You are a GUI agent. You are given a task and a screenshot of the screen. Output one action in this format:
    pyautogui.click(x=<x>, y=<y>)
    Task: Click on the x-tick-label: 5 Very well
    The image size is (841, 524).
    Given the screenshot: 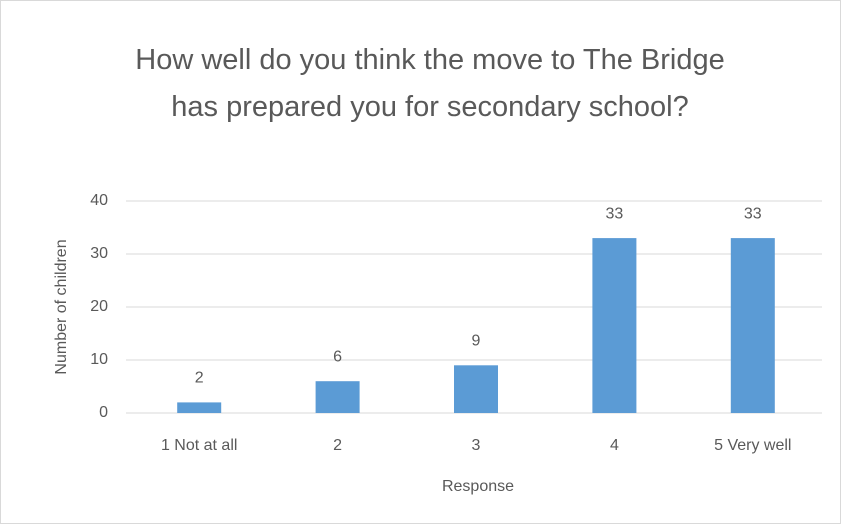 What is the action you would take?
    pyautogui.click(x=752, y=445)
    